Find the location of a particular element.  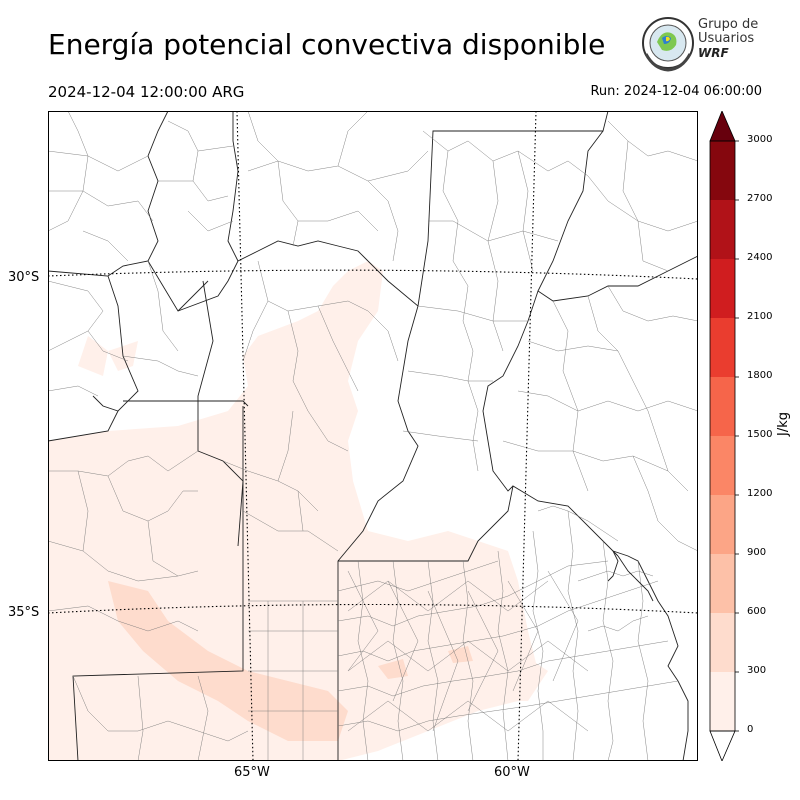

colorbar-under-arrow is located at coordinates (722, 745).